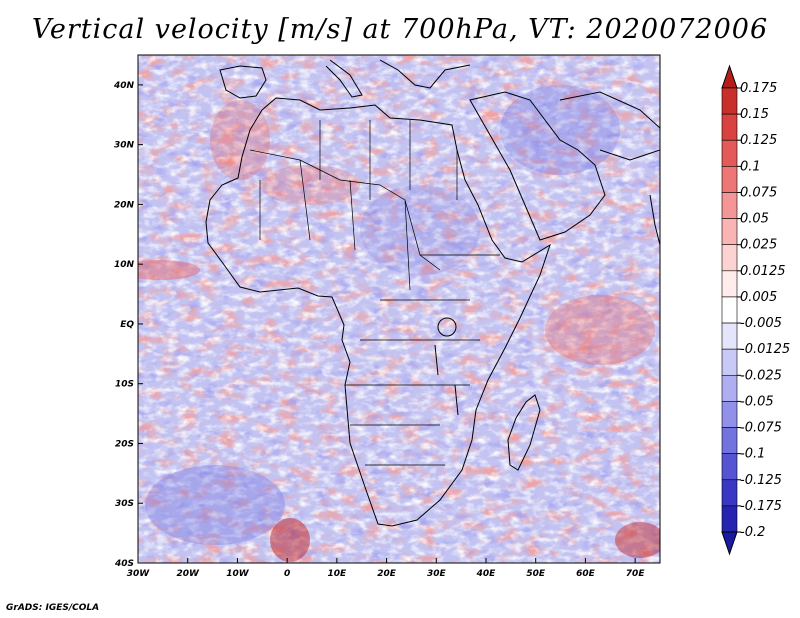 Image resolution: width=800 pixels, height=618 pixels. Describe the element at coordinates (536, 574) in the screenshot. I see `lon-tick-label: 50E` at that location.